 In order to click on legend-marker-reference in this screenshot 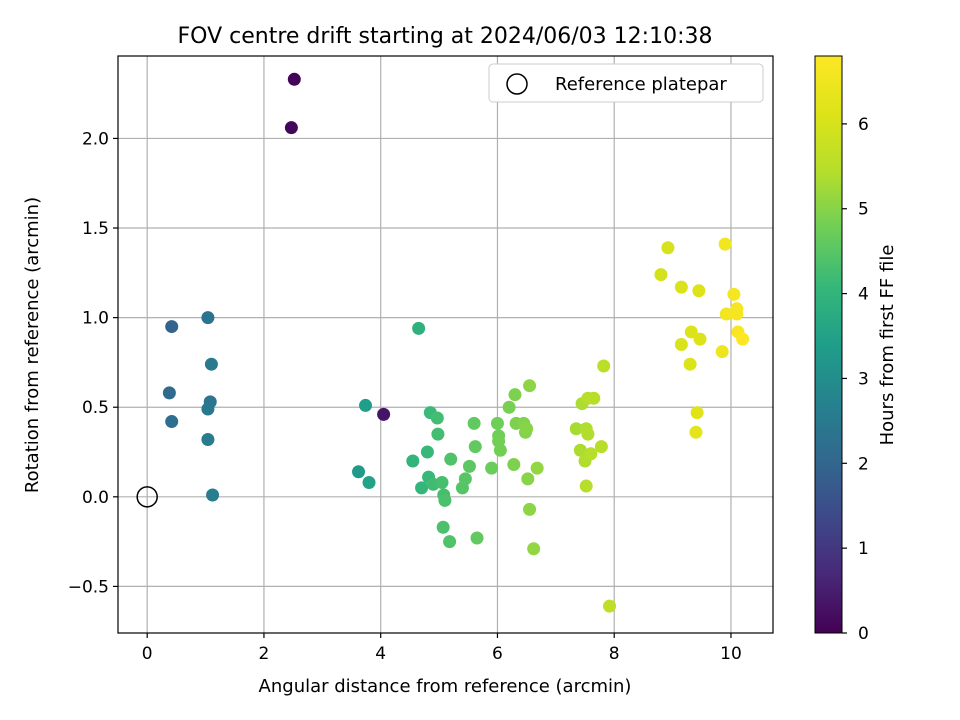, I will do `click(517, 84)`.